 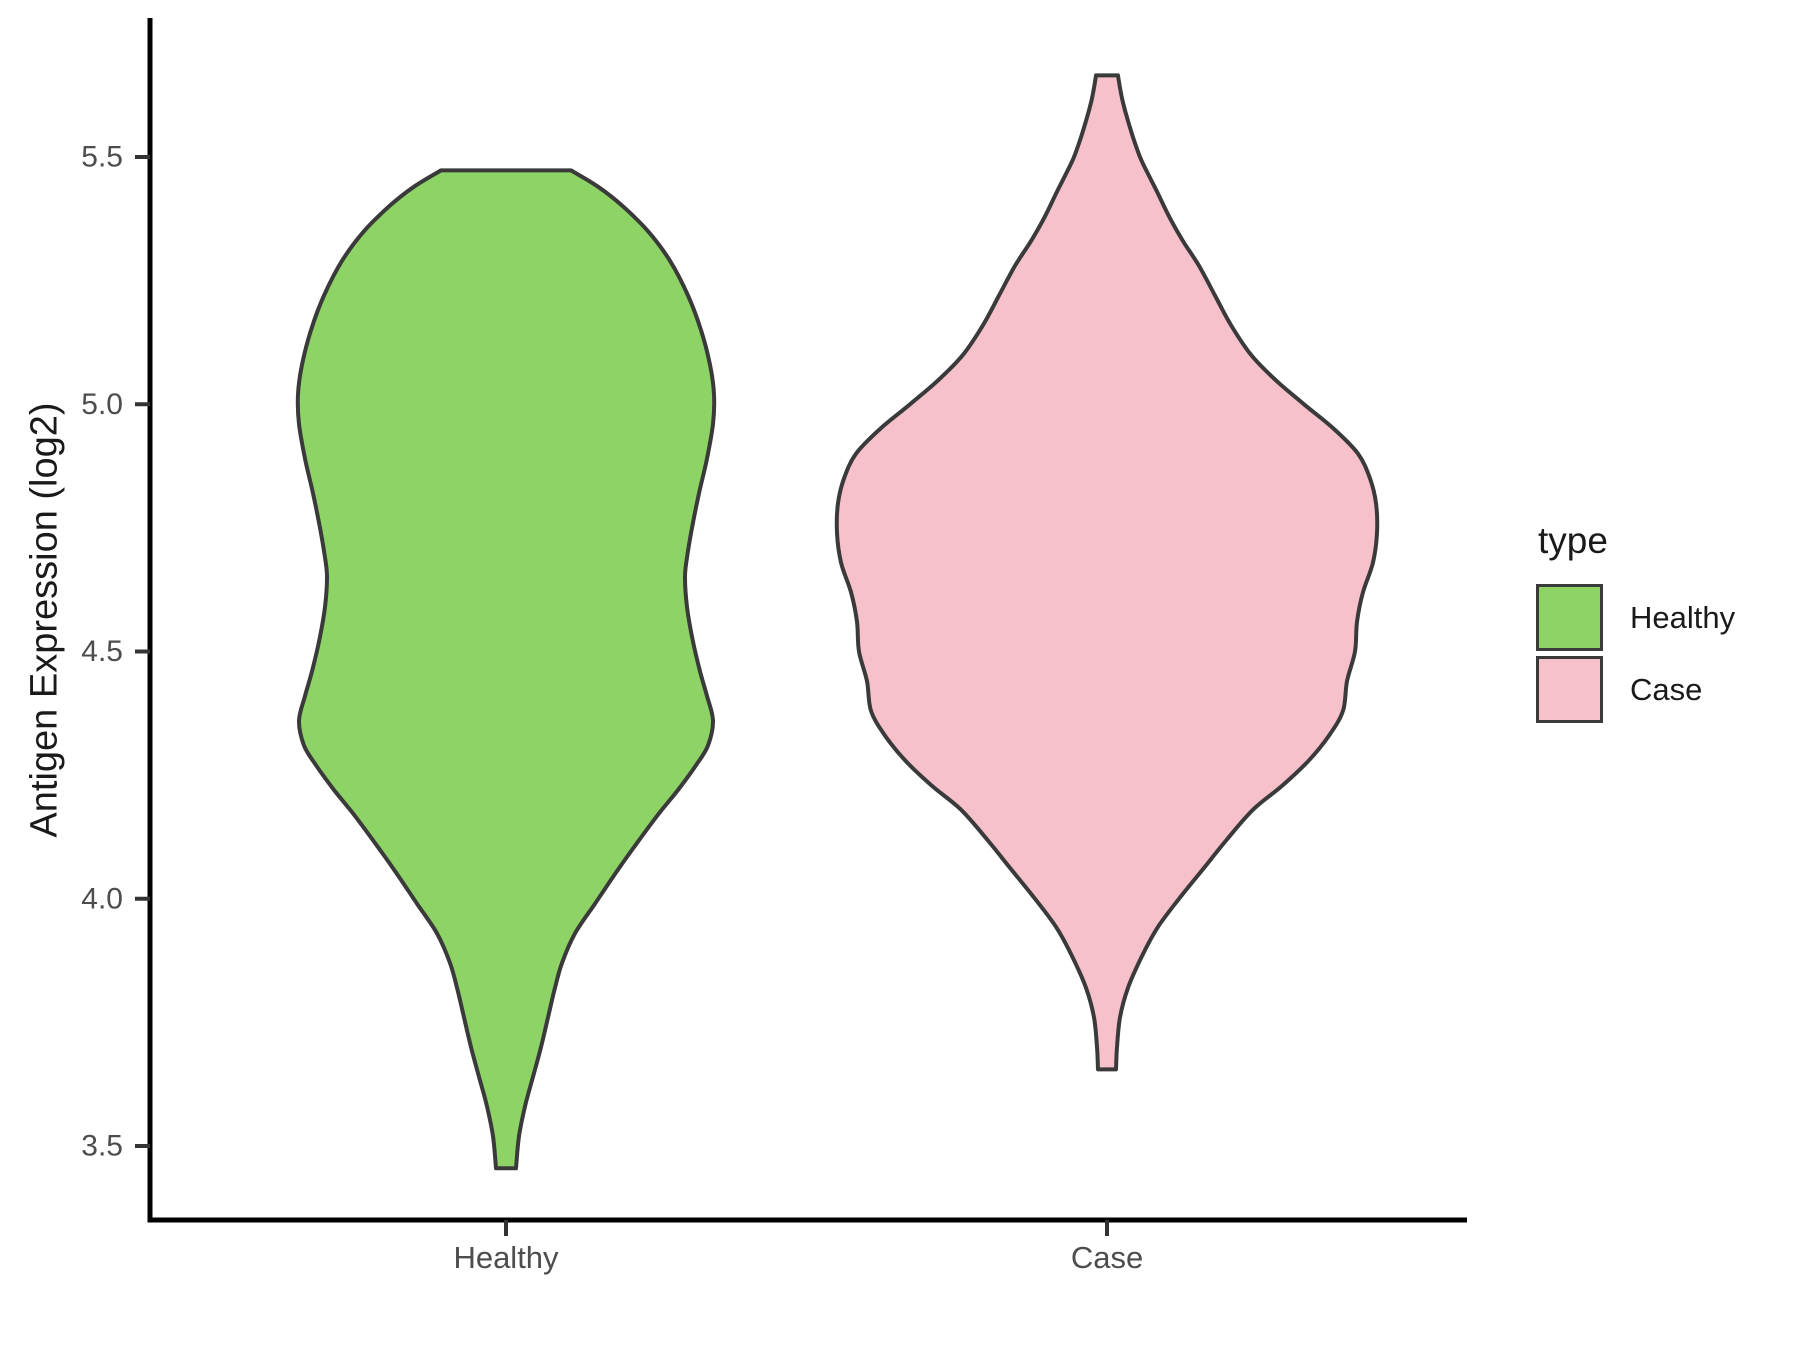 I want to click on legend-key-healthy-swatch, so click(x=1569, y=617).